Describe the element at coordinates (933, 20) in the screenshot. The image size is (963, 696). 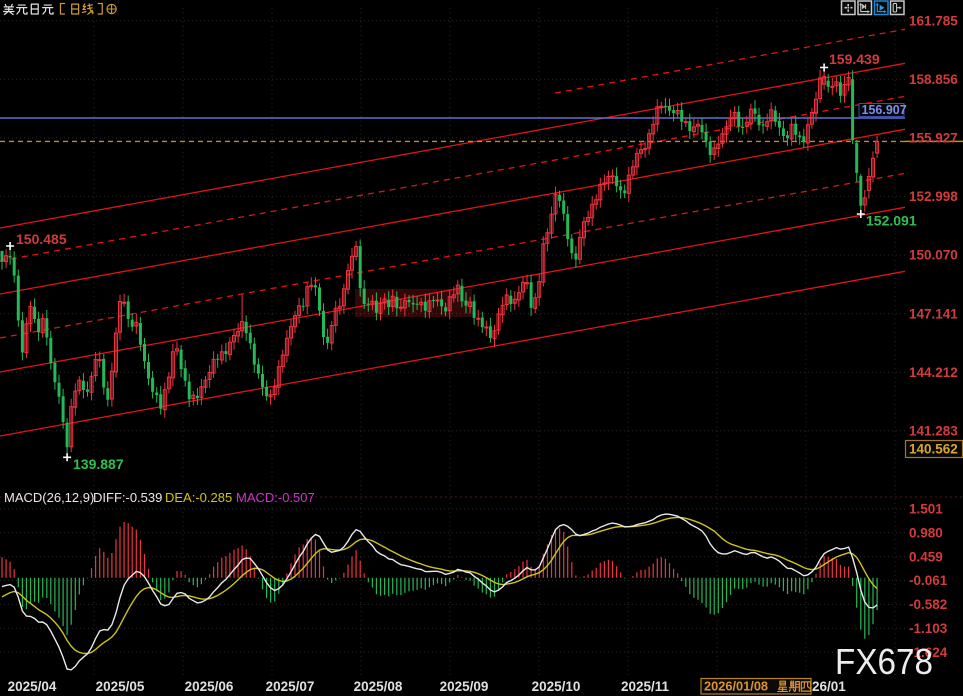
I see `svg-text: 161.785` at that location.